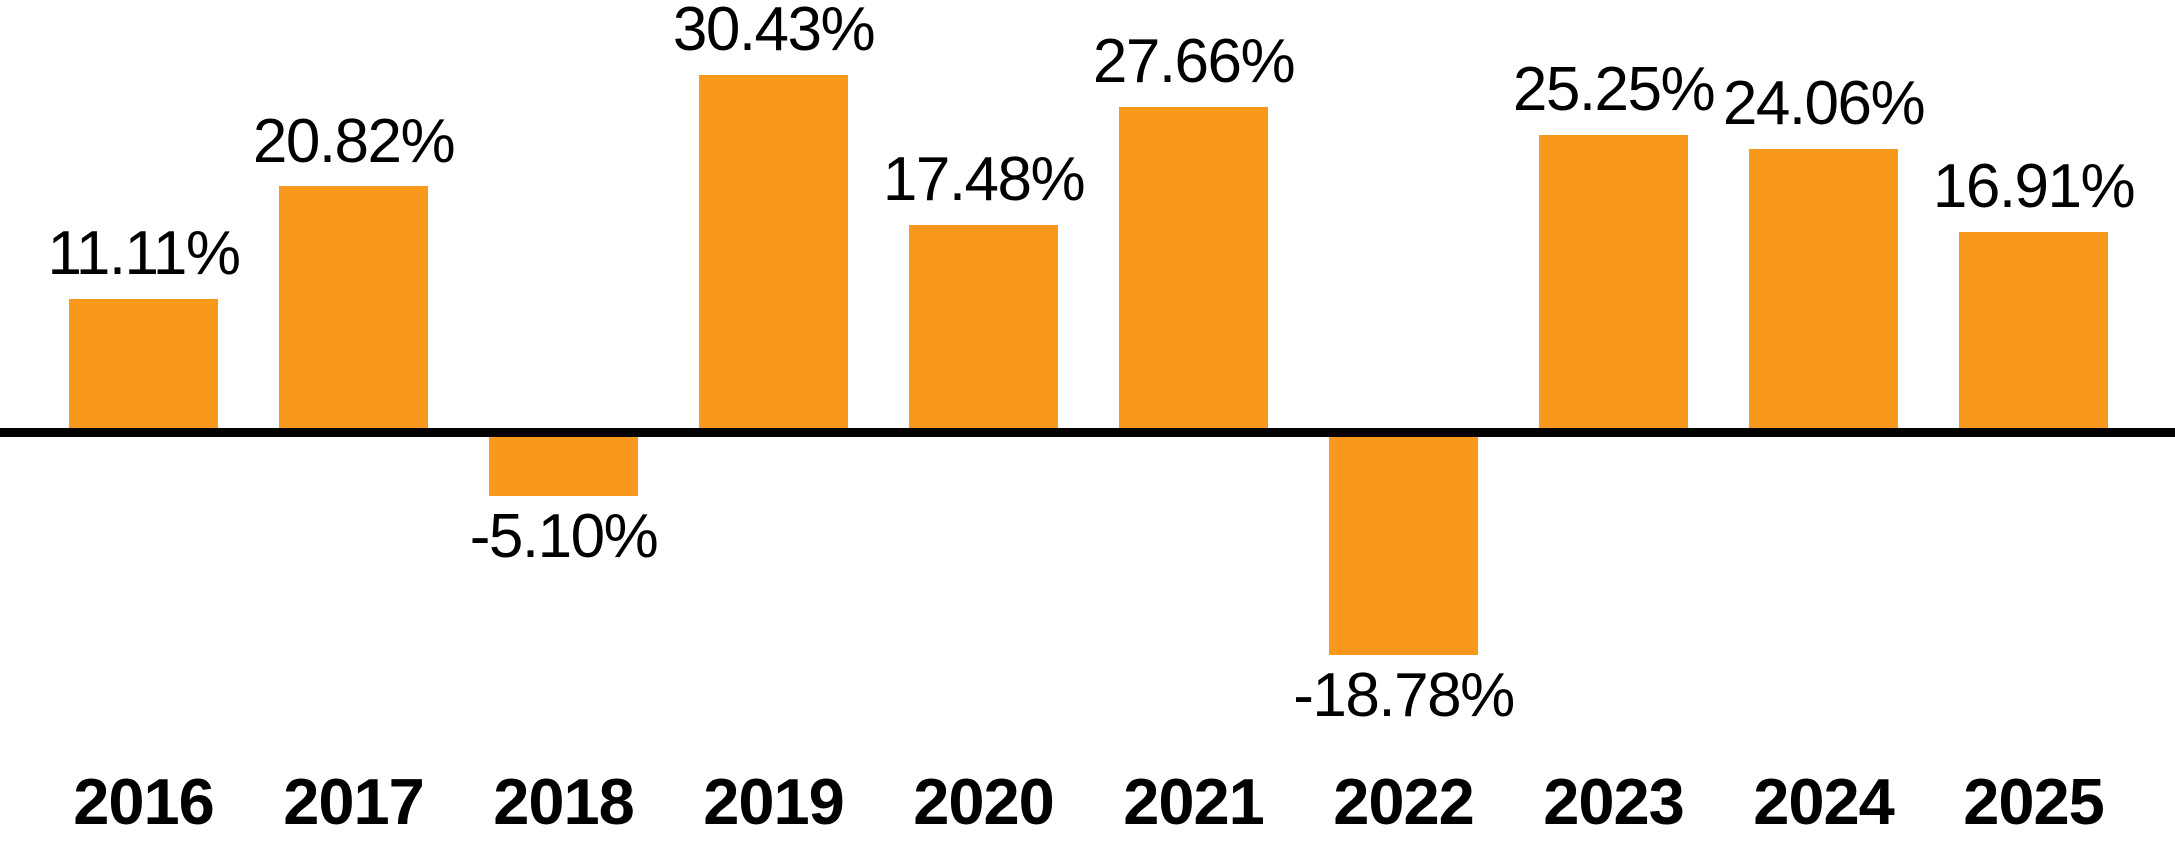 This screenshot has width=2175, height=842. What do you see at coordinates (354, 141) in the screenshot?
I see `value-label-2017: 20.82%` at bounding box center [354, 141].